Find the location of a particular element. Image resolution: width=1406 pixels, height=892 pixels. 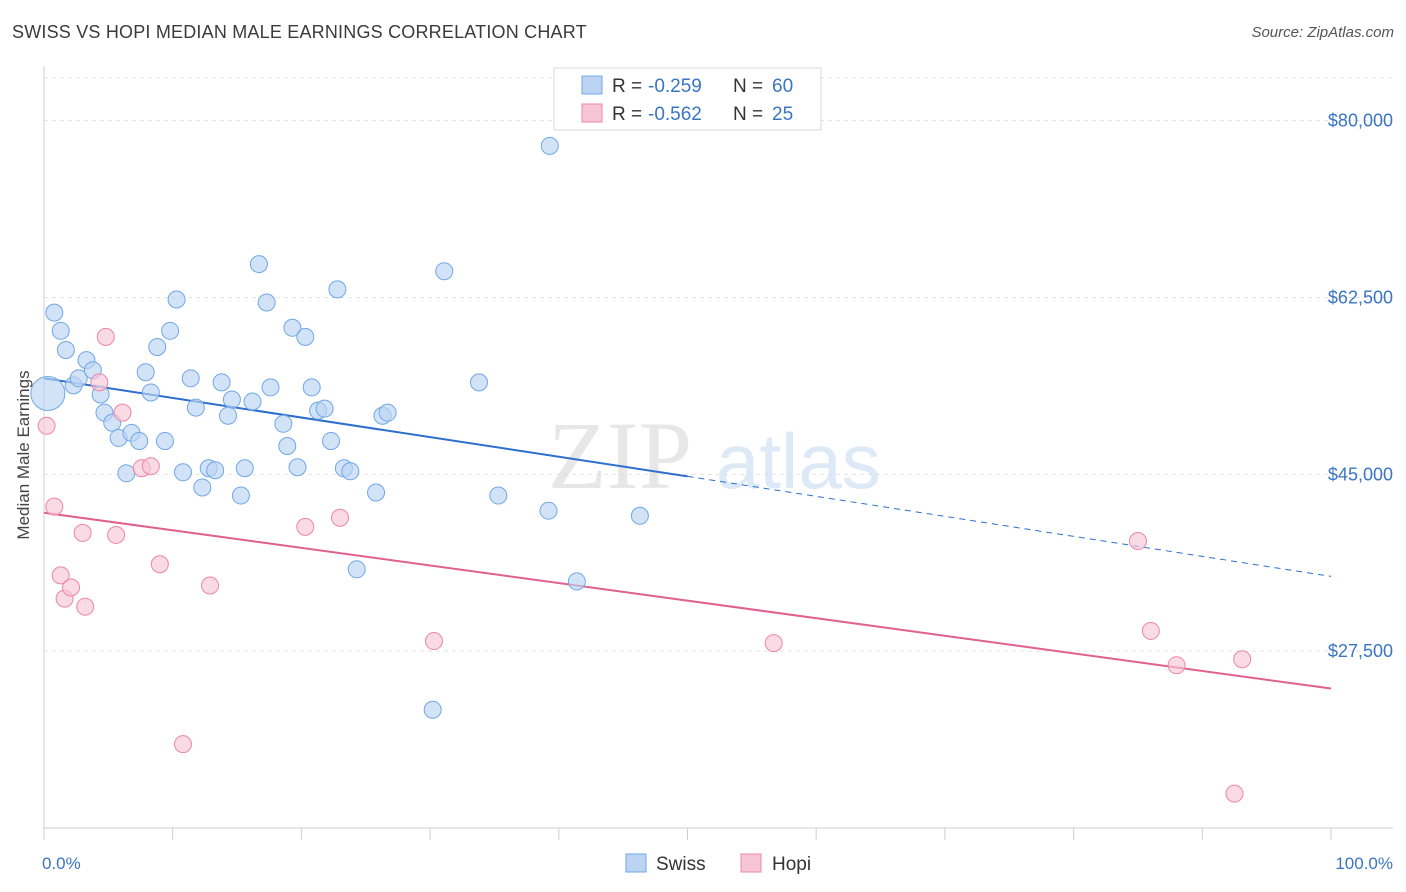

y-tick-label: $62,500 is located at coordinates (1360, 297).